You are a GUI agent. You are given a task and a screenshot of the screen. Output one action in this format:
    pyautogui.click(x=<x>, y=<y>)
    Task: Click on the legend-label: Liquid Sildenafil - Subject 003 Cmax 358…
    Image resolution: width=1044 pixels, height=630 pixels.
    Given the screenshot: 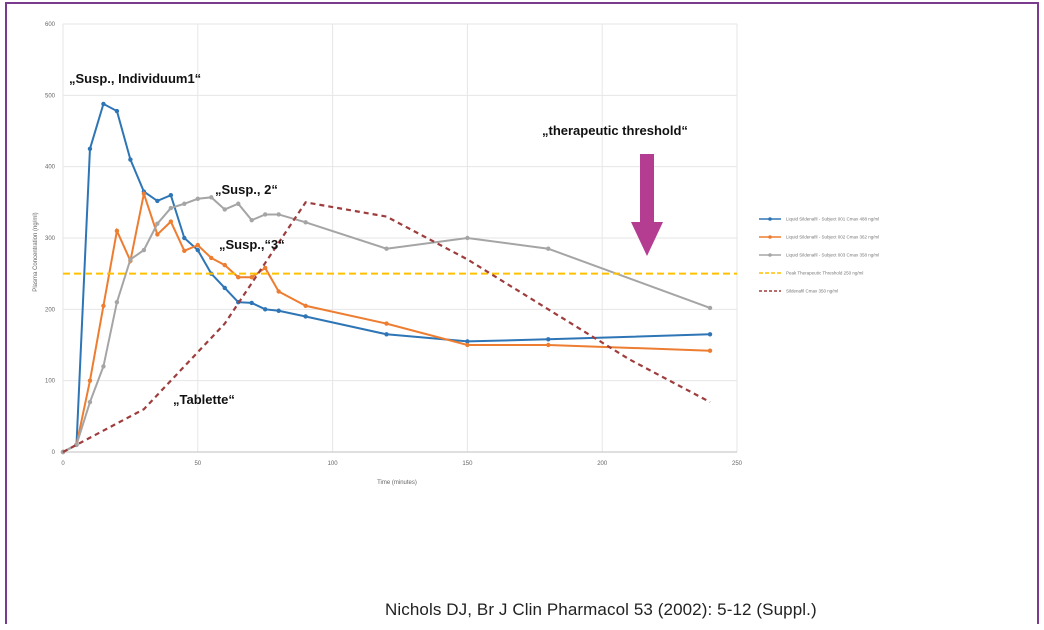 What is the action you would take?
    pyautogui.click(x=832, y=255)
    